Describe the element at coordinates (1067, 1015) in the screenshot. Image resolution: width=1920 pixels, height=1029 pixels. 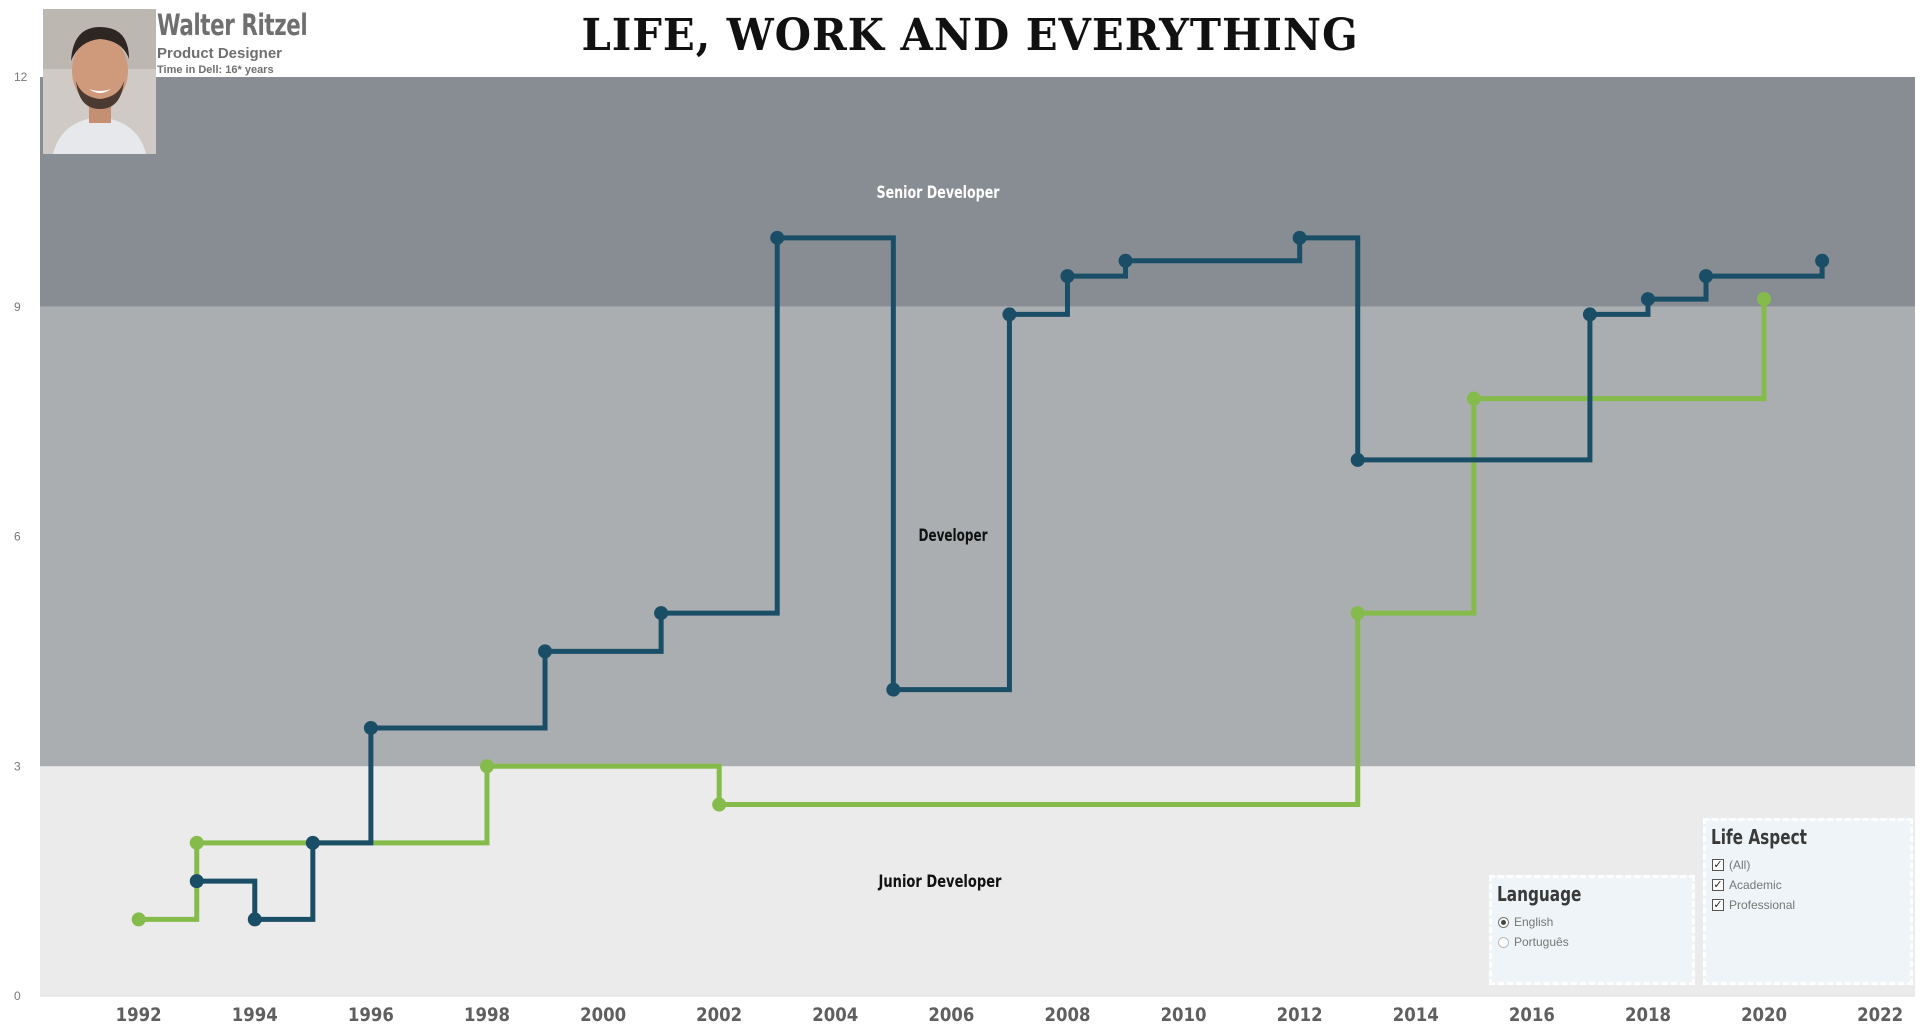
I see `x-tick-label: 2008` at that location.